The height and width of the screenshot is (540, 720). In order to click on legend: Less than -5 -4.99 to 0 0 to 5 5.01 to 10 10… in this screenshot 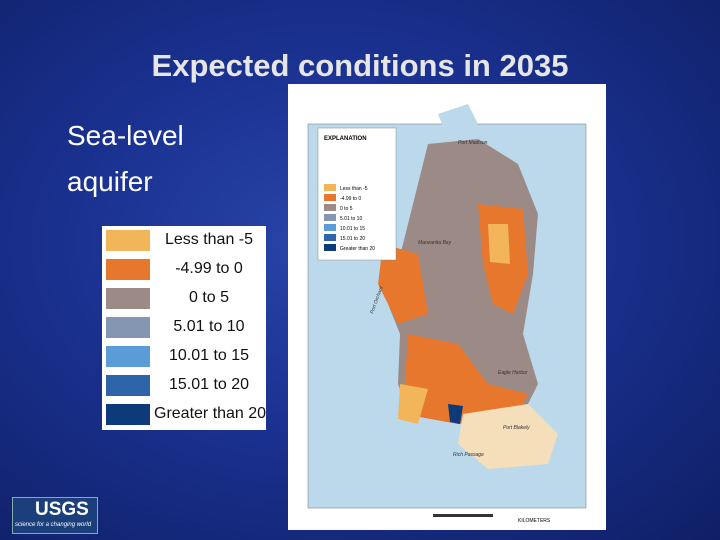, I will do `click(184, 328)`.